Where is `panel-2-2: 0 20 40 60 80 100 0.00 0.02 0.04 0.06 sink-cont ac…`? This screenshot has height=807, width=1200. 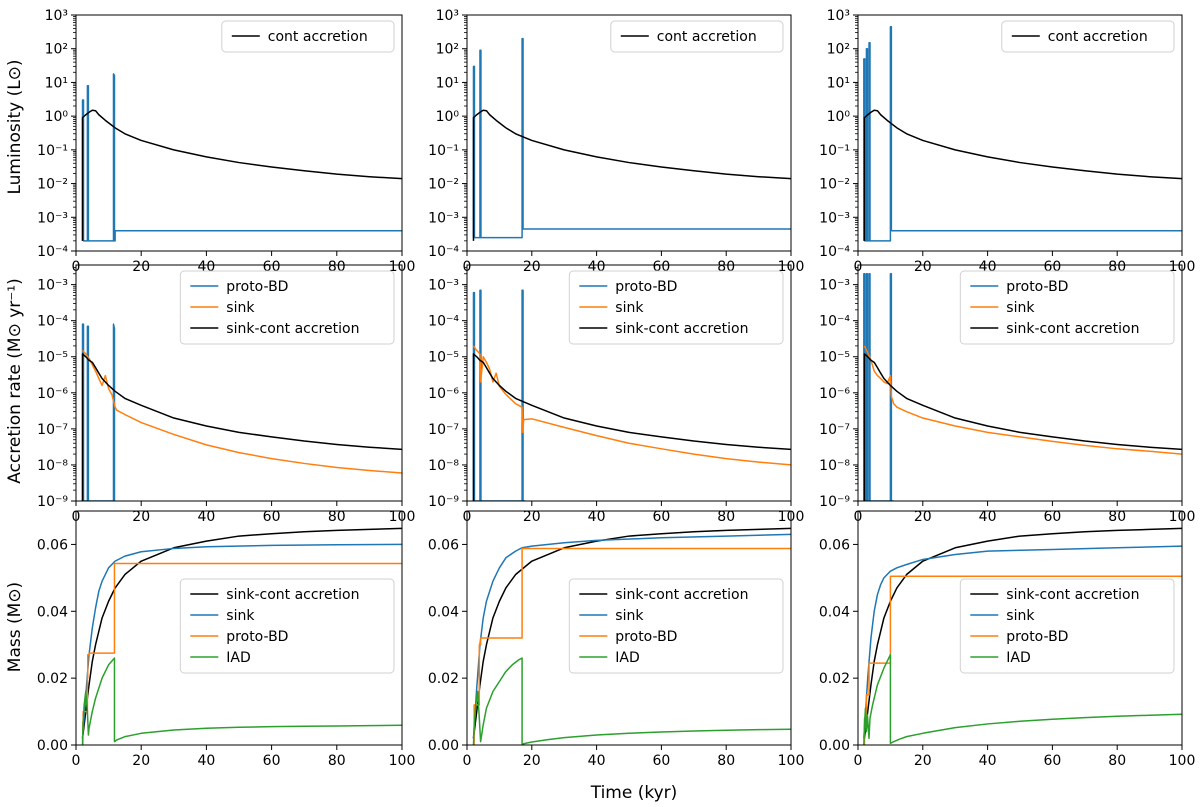 panel-2-2: 0 20 40 60 80 100 0.00 0.02 0.04 0.06 sink-cont ac… is located at coordinates (1007, 639).